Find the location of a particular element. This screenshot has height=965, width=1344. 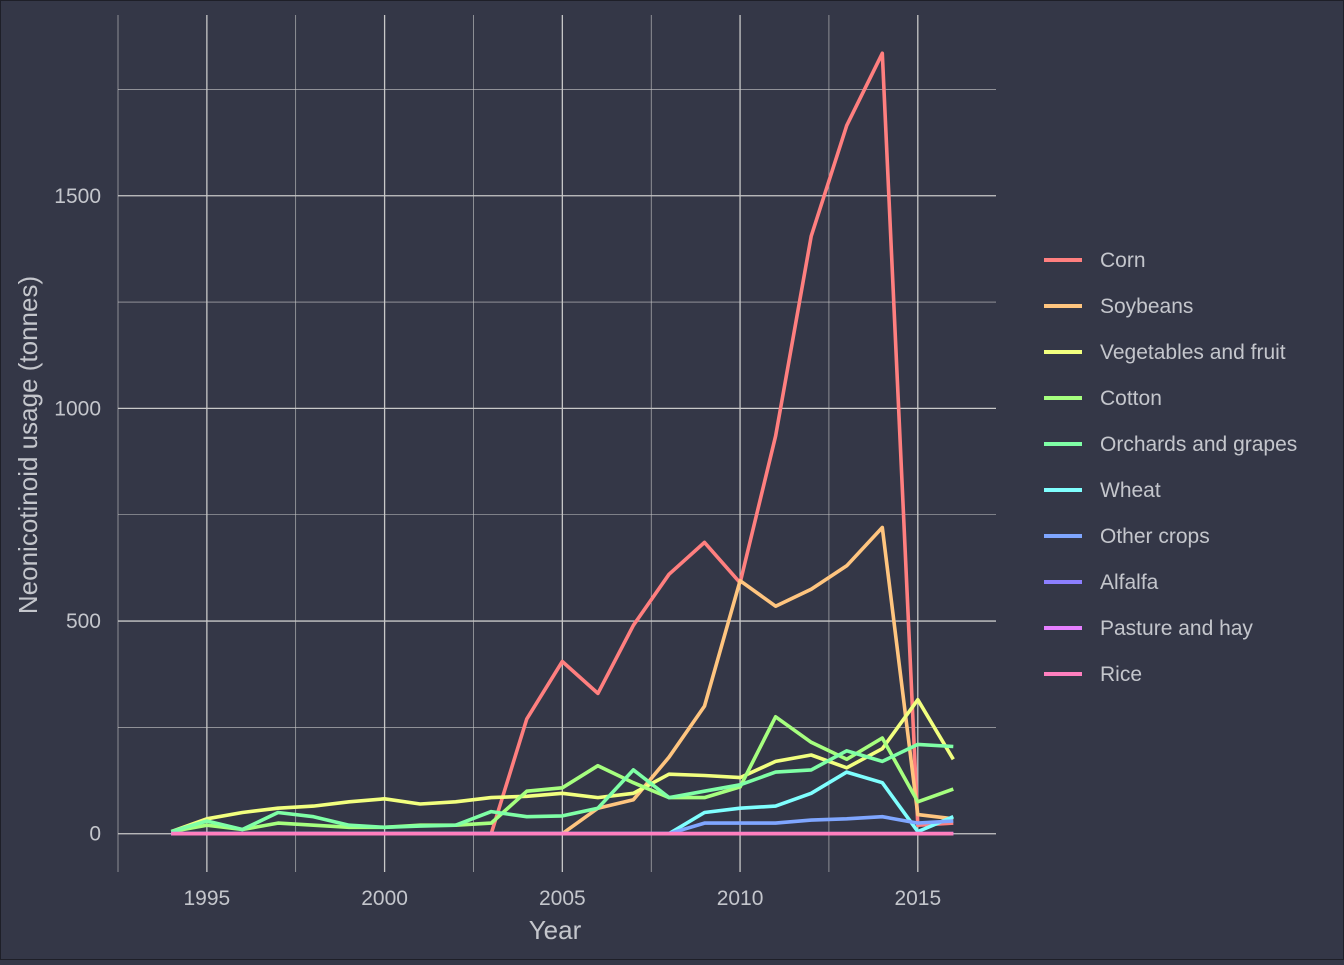

x-tick-label: 2010 is located at coordinates (740, 898).